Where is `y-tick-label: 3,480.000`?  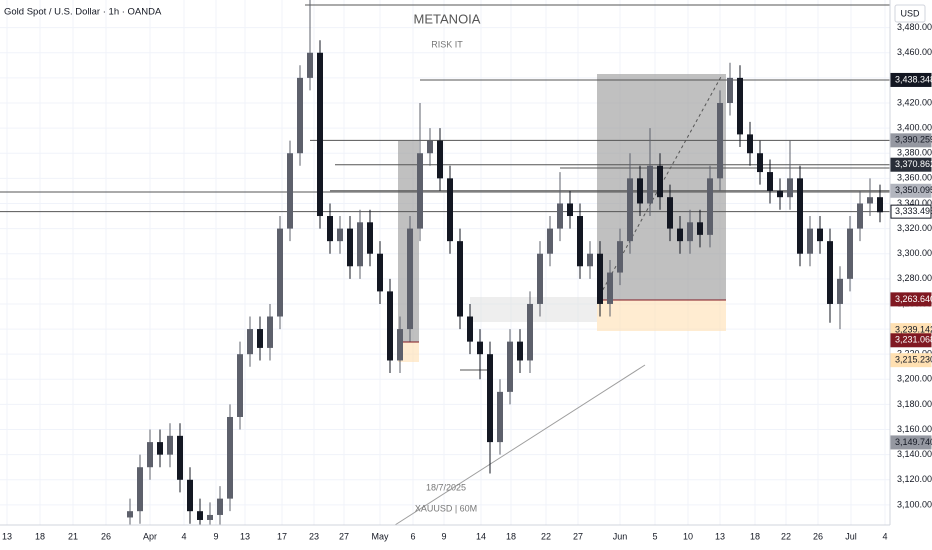
y-tick-label: 3,480.000 is located at coordinates (914, 27).